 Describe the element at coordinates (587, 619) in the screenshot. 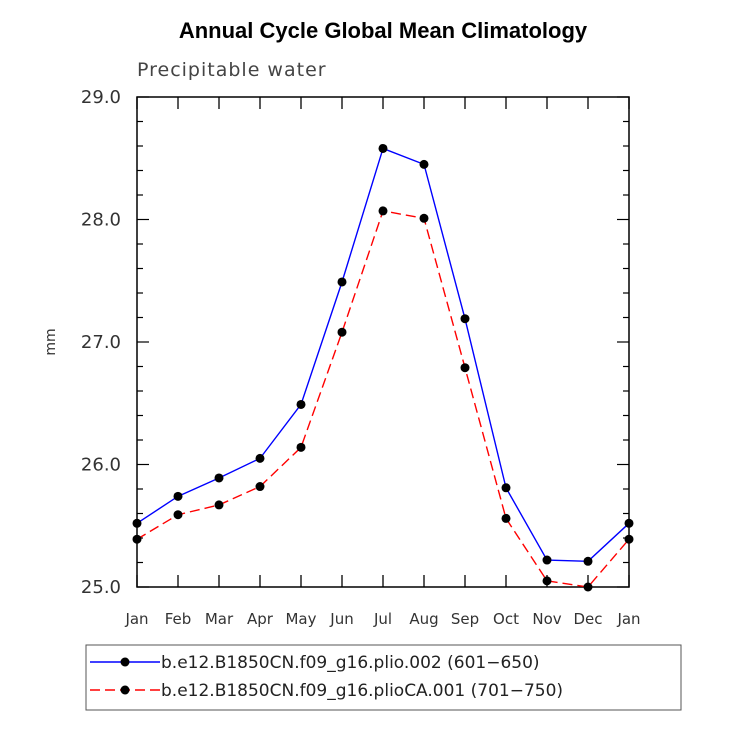

I see `x-tick-label: Dec` at that location.